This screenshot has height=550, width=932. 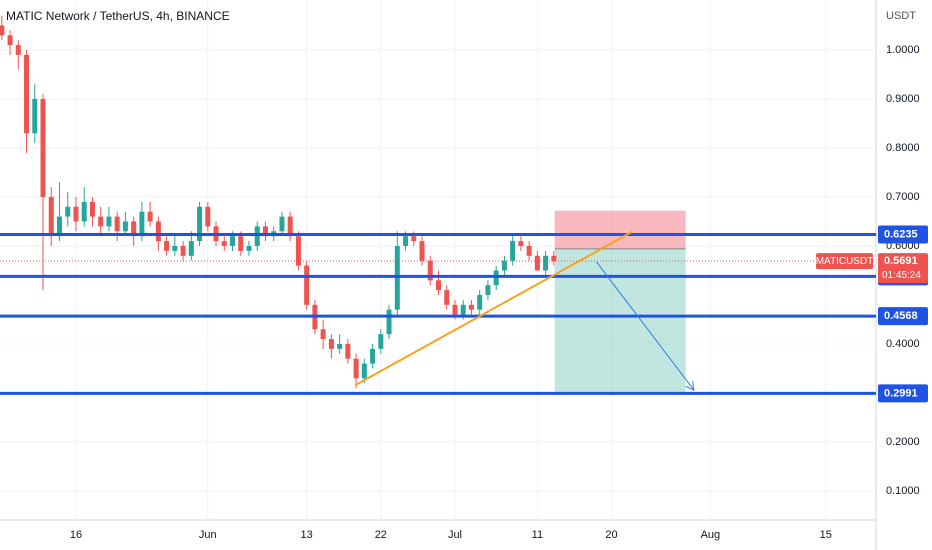 What do you see at coordinates (537, 535) in the screenshot?
I see `x-tick-label: 11` at bounding box center [537, 535].